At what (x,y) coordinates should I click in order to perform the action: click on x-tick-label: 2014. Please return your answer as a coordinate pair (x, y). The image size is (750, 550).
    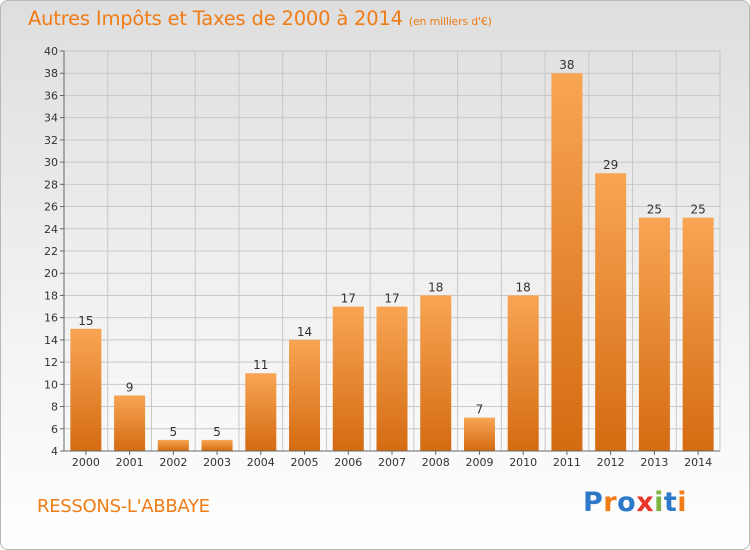
    Looking at the image, I should click on (698, 462).